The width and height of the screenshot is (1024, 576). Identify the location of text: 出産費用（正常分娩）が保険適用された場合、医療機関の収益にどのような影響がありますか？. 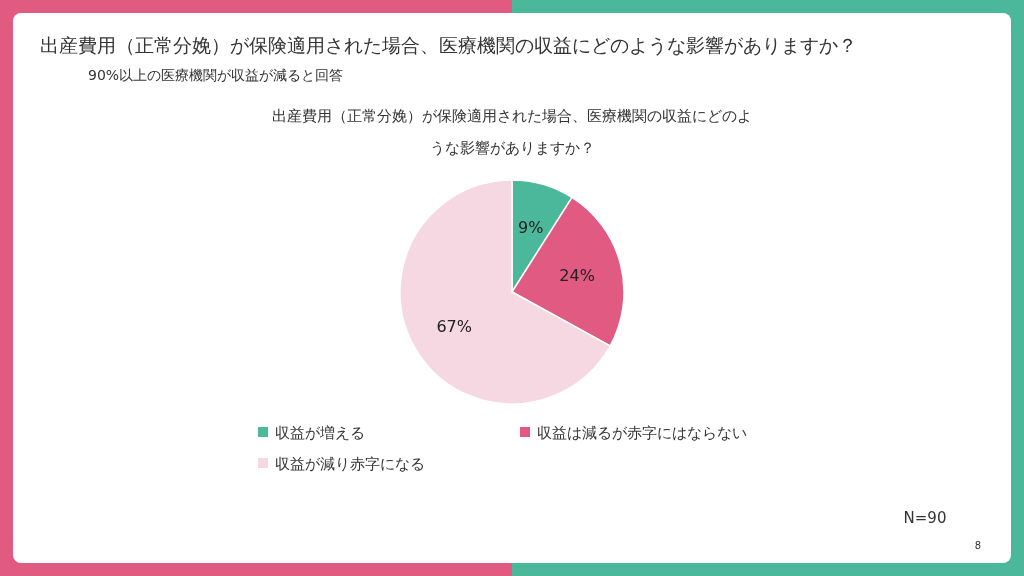
(512, 132).